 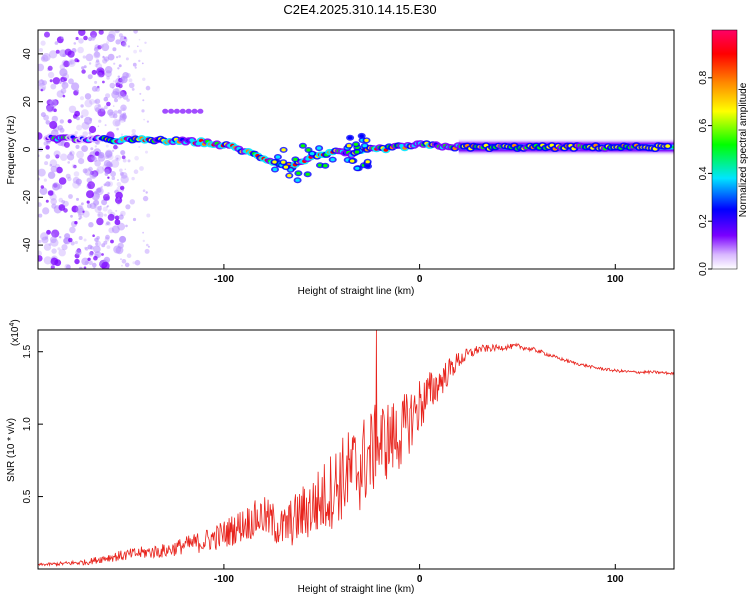 What do you see at coordinates (420, 579) in the screenshot?
I see `snr-x-tick-label: 0` at bounding box center [420, 579].